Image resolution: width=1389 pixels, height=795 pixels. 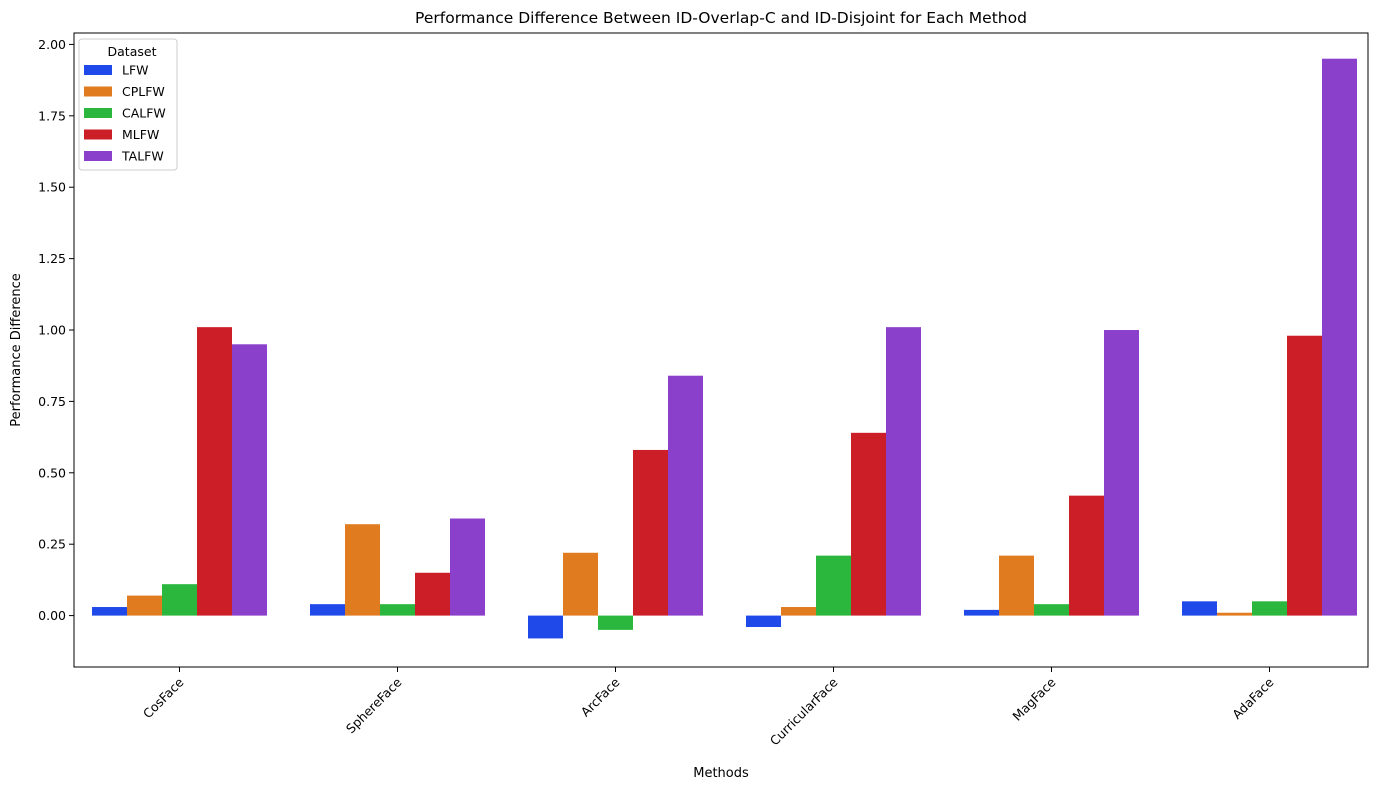 I want to click on bar-calfw-cosface, so click(x=179, y=600).